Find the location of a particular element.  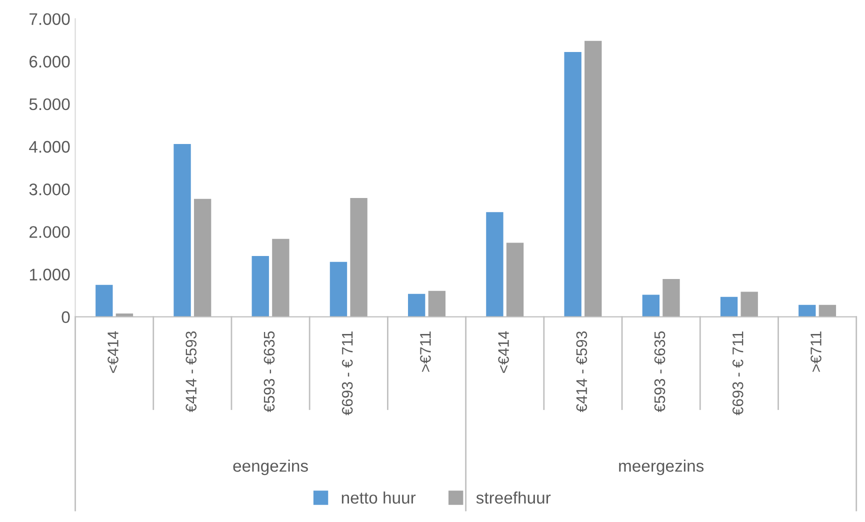

y-tick-label: 7.000 is located at coordinates (50, 19).